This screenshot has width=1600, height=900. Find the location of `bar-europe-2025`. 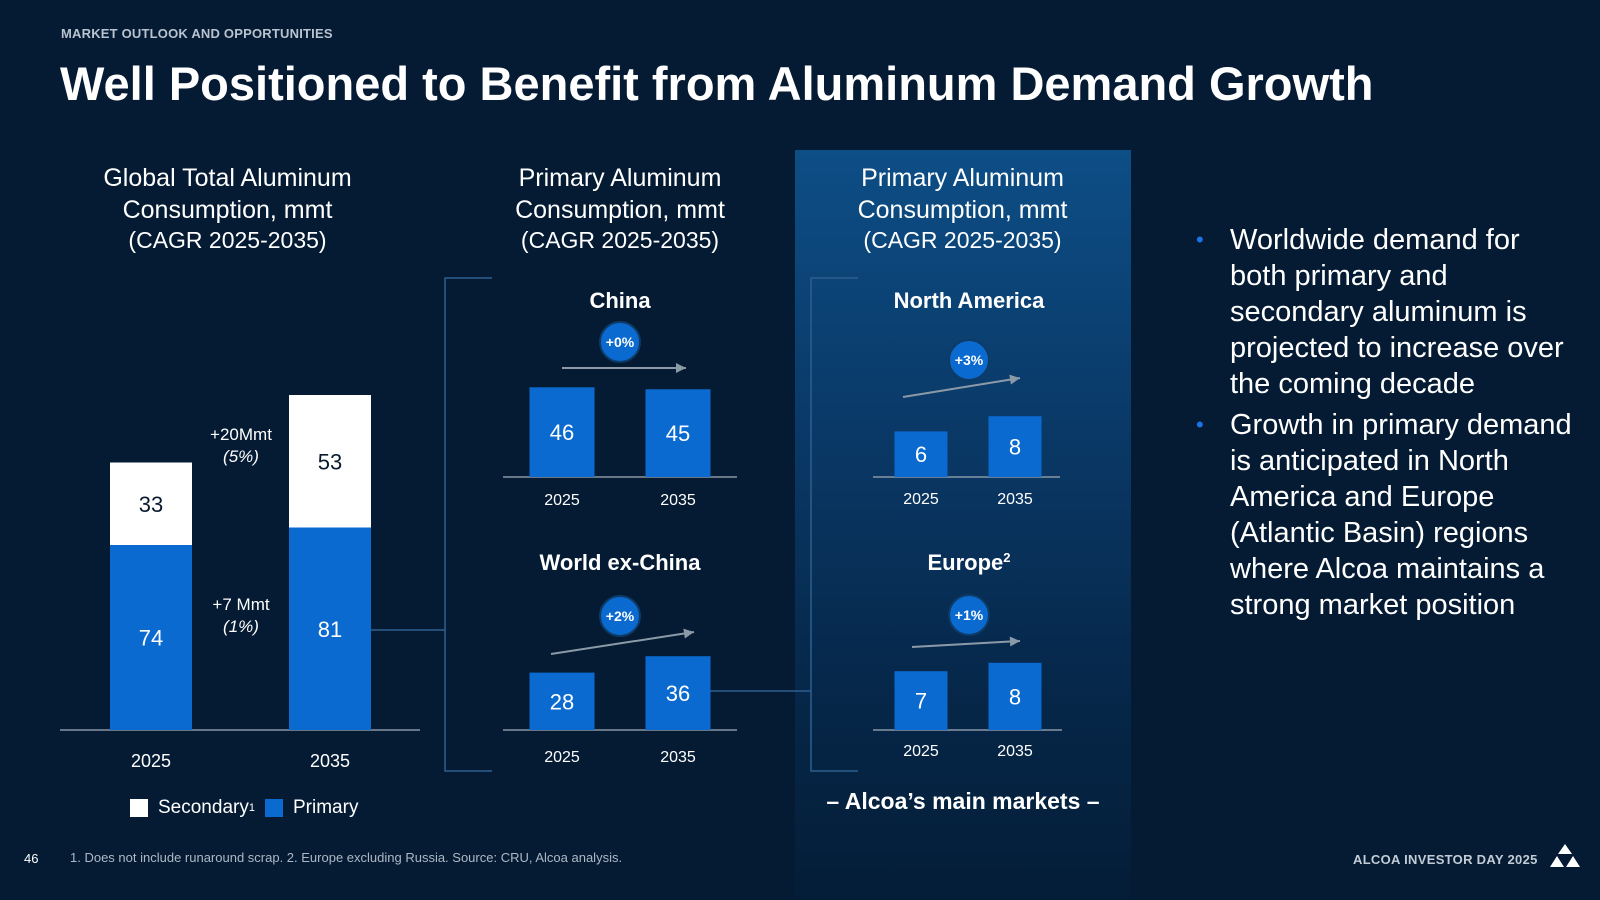

bar-europe-2025 is located at coordinates (921, 700).